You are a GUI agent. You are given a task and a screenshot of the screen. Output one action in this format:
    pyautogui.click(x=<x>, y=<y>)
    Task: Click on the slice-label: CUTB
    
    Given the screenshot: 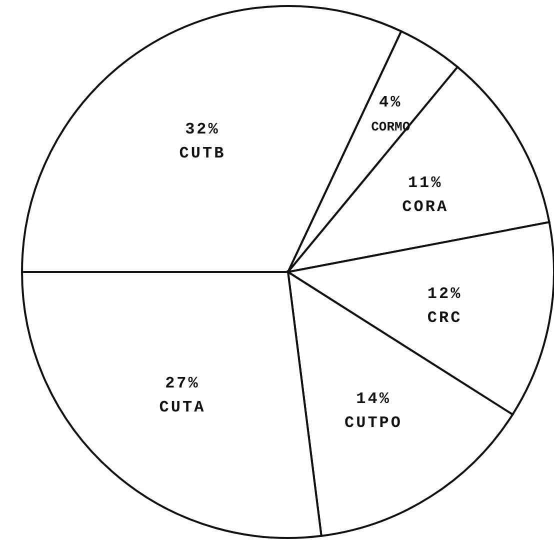 What is the action you would take?
    pyautogui.click(x=202, y=153)
    